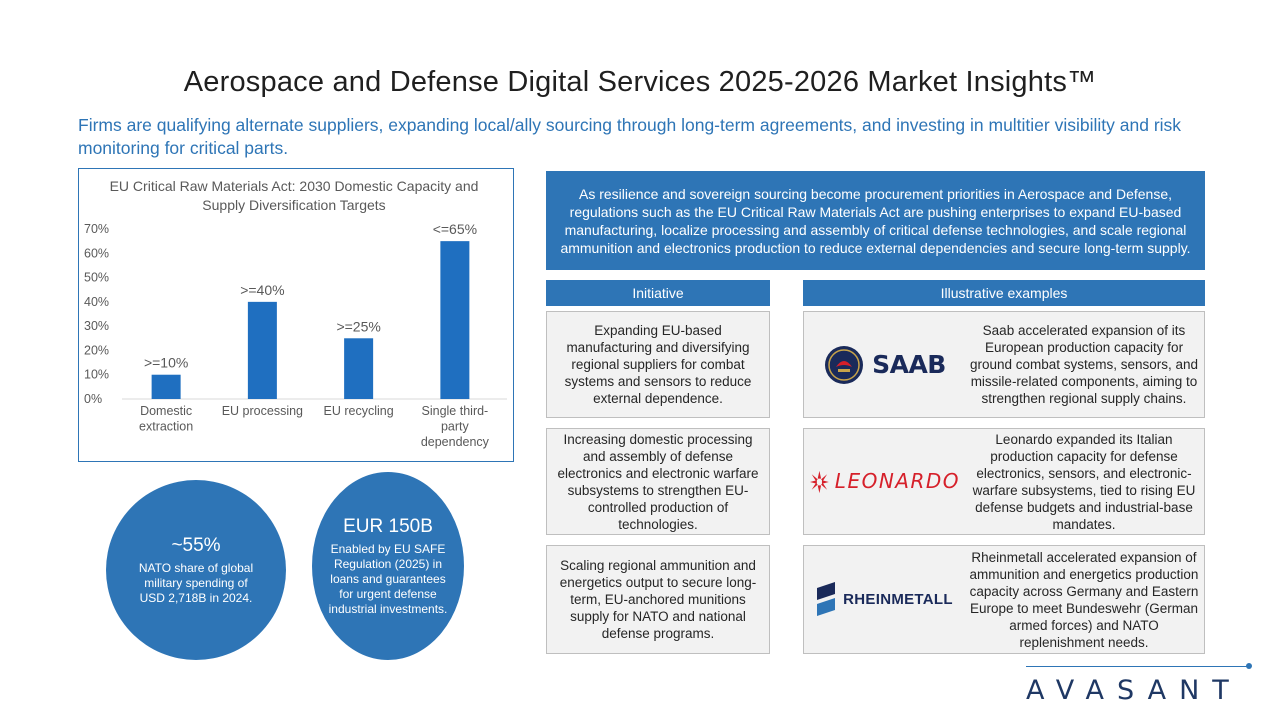 This screenshot has width=1280, height=720. What do you see at coordinates (96, 278) in the screenshot?
I see `y-tick-label: 50%` at bounding box center [96, 278].